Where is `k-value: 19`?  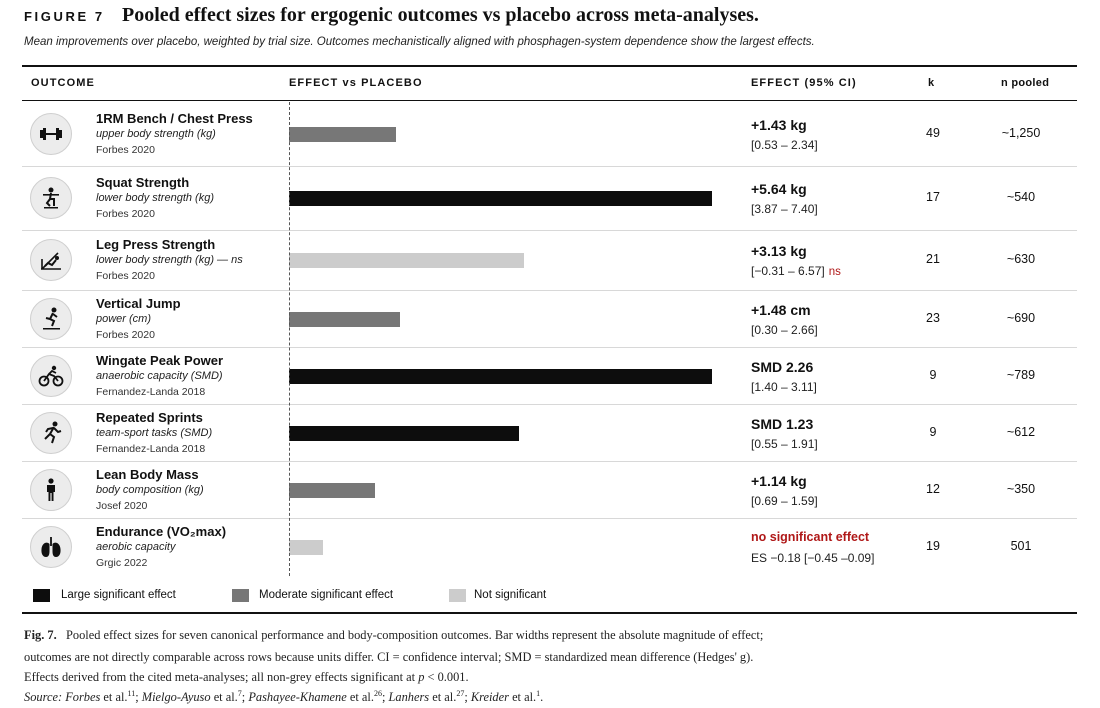
k-value: 19 is located at coordinates (933, 546).